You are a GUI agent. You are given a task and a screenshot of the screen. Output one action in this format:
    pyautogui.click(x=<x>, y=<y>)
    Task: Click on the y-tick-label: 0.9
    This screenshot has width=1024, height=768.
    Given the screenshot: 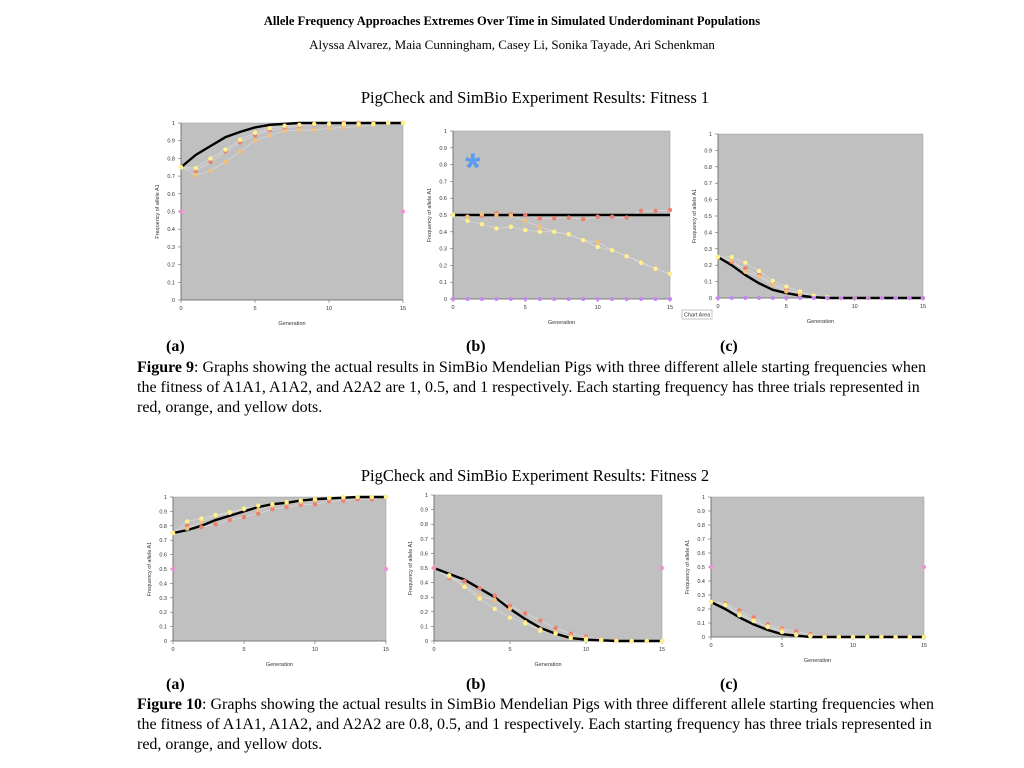 What is the action you would take?
    pyautogui.click(x=701, y=512)
    